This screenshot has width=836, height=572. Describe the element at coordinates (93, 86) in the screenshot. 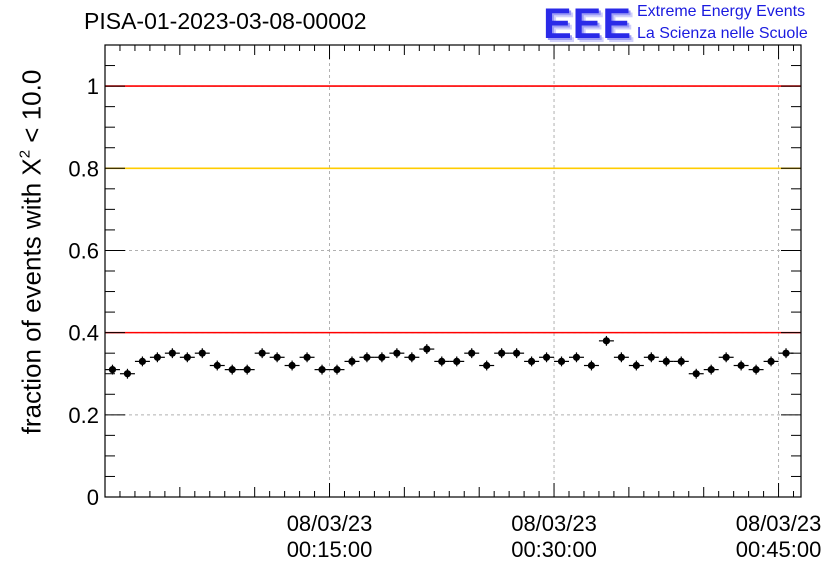

I see `y-tick-label: 1` at that location.